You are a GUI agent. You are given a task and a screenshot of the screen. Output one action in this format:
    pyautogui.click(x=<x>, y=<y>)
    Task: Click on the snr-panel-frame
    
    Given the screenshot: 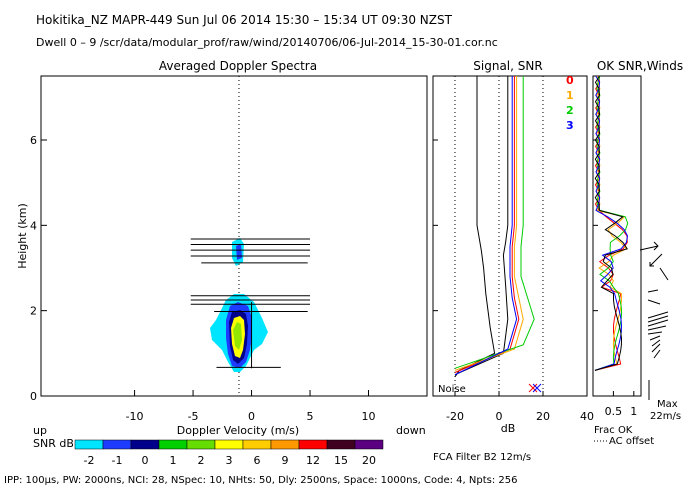 What is the action you would take?
    pyautogui.click(x=510, y=236)
    